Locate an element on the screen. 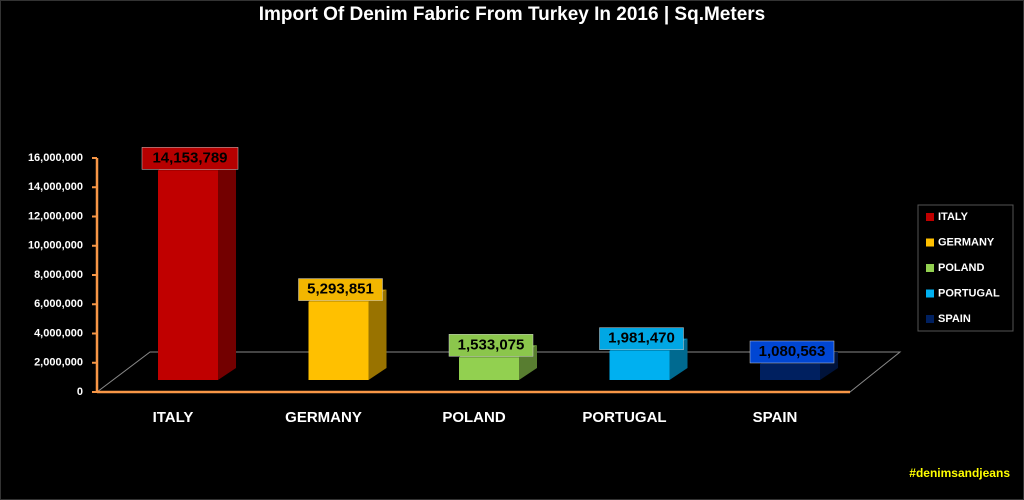 The width and height of the screenshot is (1024, 500). y-tick-label: 6,000,000 is located at coordinates (58, 304).